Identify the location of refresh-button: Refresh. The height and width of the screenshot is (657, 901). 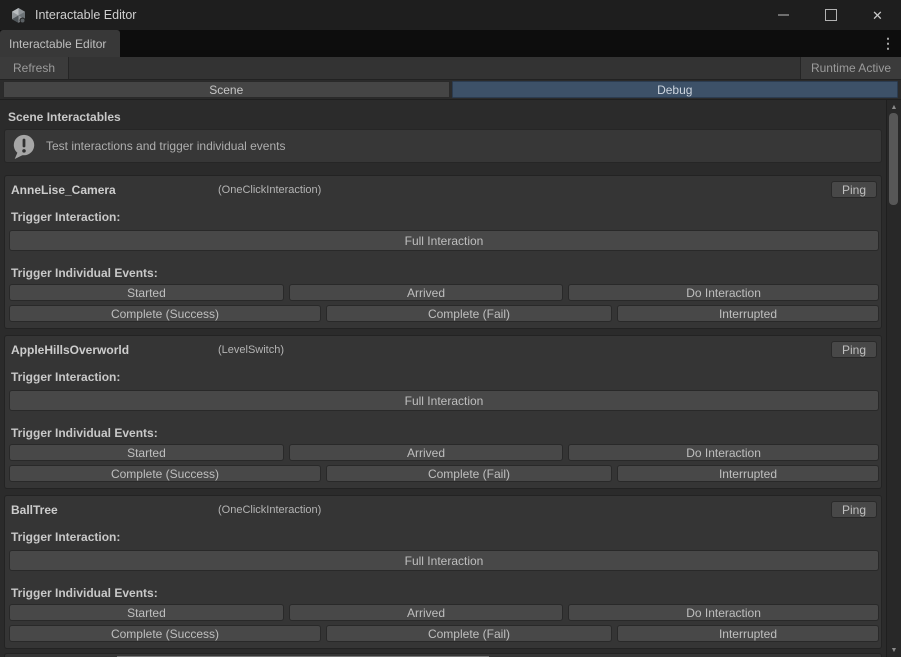
(35, 68).